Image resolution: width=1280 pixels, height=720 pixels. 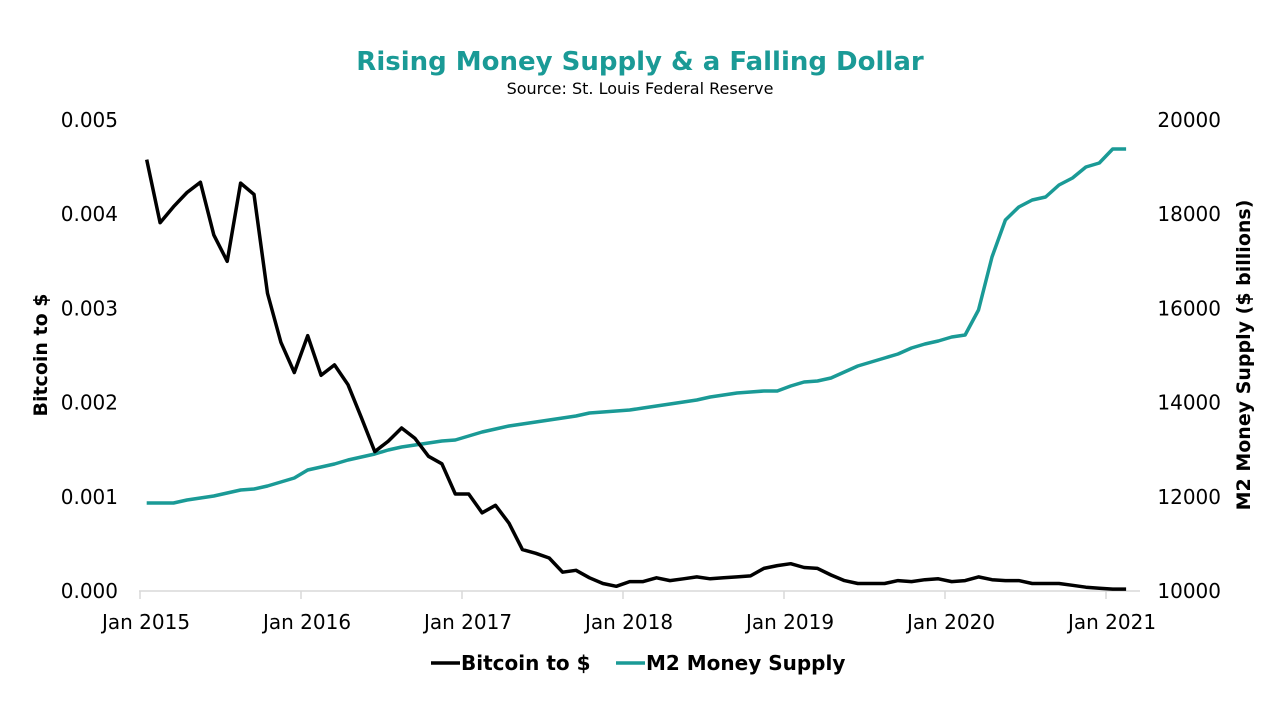 I want to click on right-tick-label: 10000, so click(x=1189, y=591).